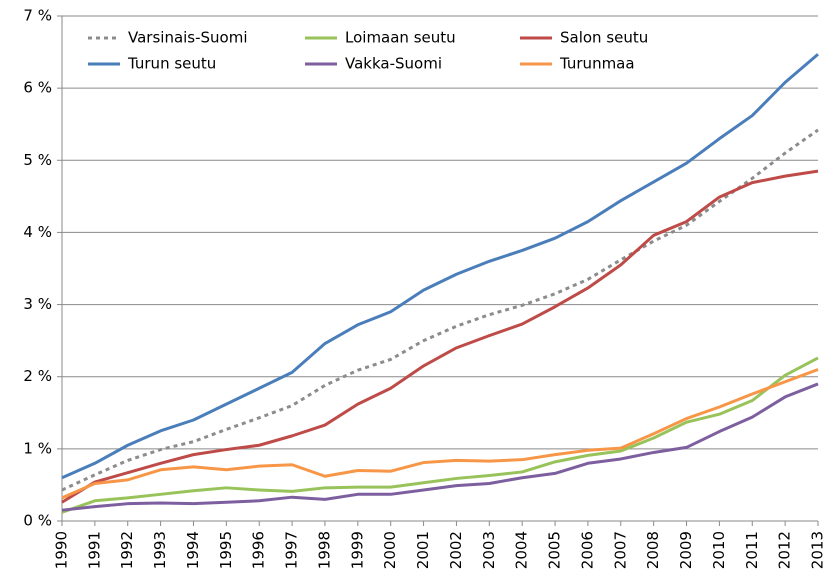 The height and width of the screenshot is (580, 826). Describe the element at coordinates (188, 38) in the screenshot. I see `legend-label: Varsinais-Suomi` at that location.